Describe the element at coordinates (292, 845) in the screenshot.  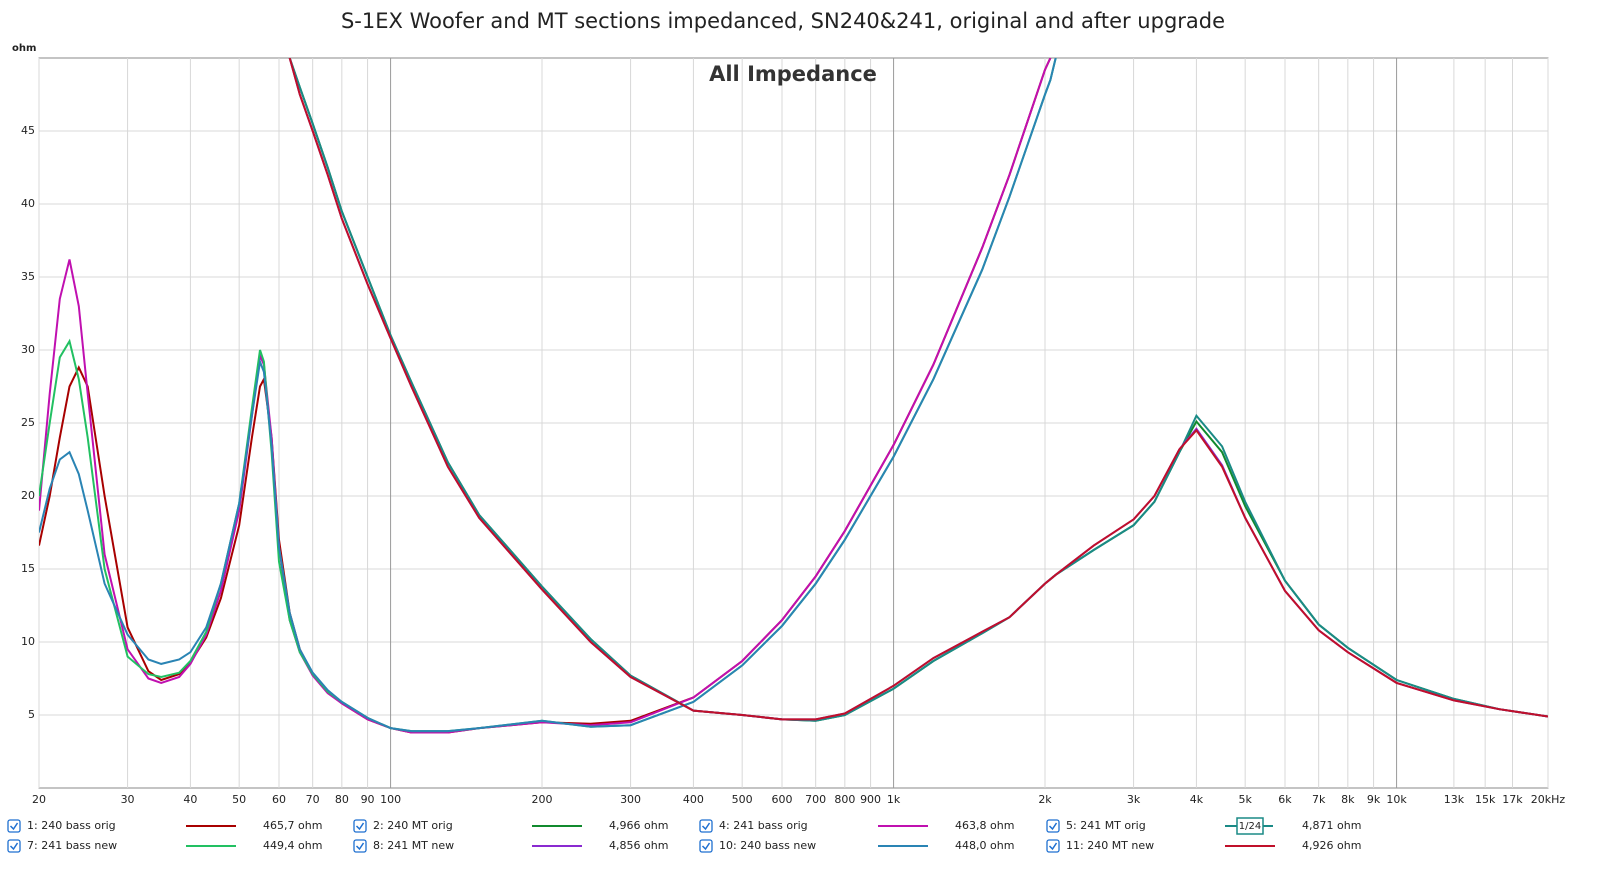
I see `legend-readout: 449,4 ohm` at that location.